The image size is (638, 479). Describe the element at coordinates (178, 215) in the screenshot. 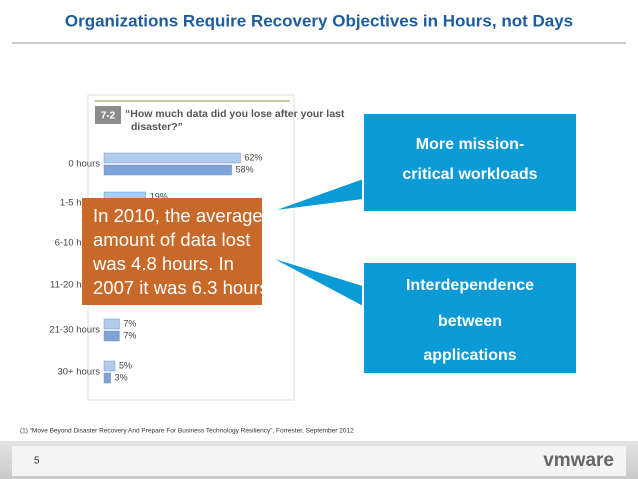

I see `overlay-text: In 2010, the average` at that location.